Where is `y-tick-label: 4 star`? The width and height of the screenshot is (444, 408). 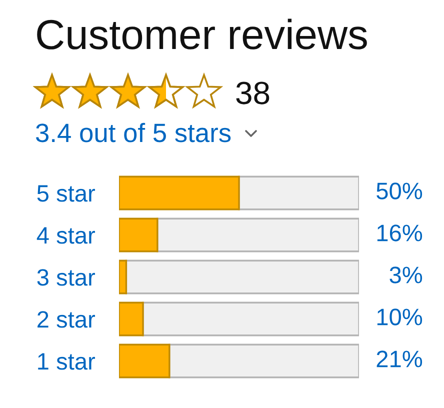
y-tick-label: 4 star is located at coordinates (65, 235).